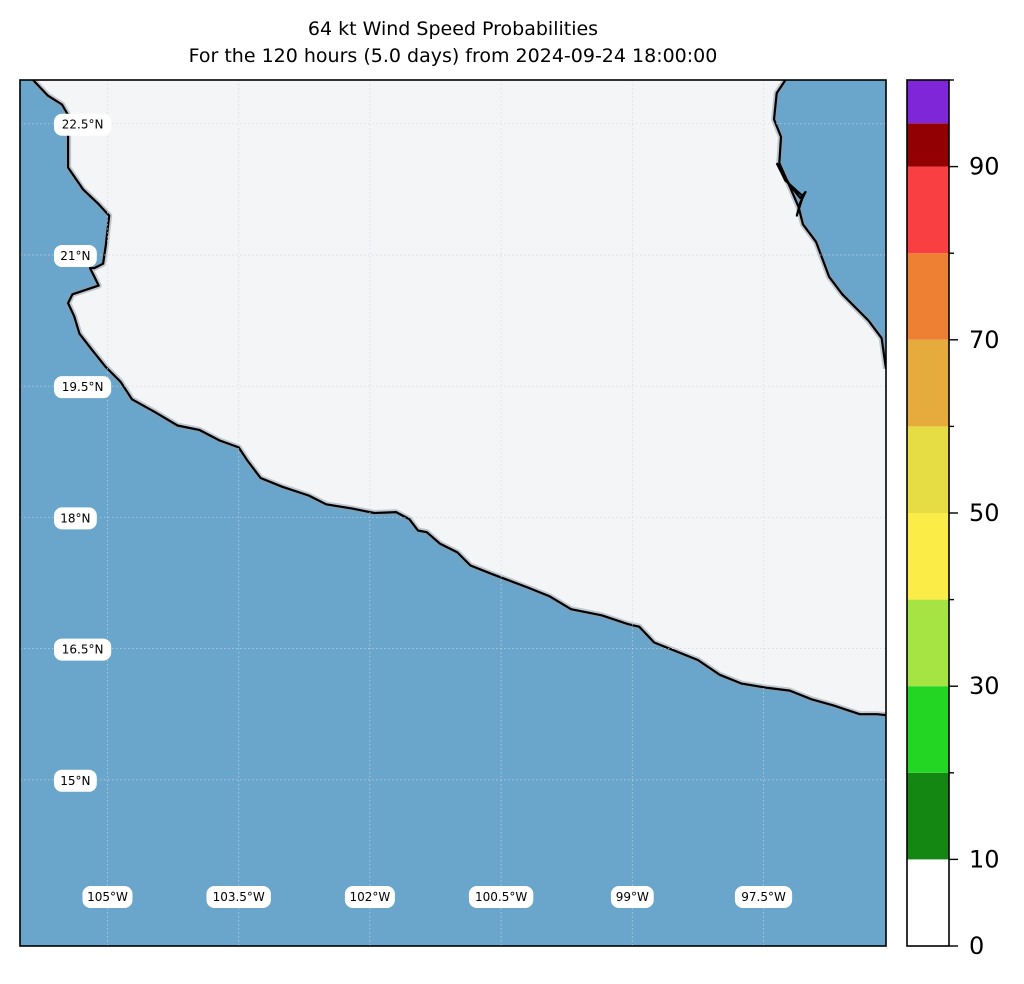 Image resolution: width=1024 pixels, height=984 pixels. I want to click on lon-label: 99°W, so click(632, 897).